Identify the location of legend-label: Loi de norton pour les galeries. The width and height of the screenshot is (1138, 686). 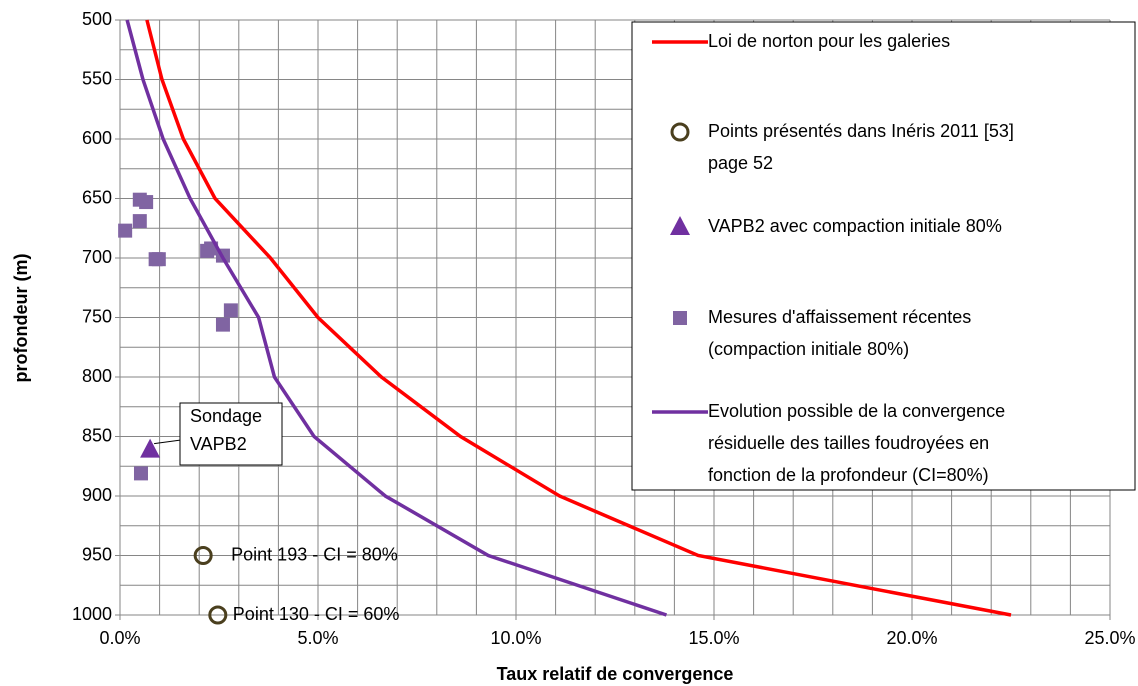
(829, 41).